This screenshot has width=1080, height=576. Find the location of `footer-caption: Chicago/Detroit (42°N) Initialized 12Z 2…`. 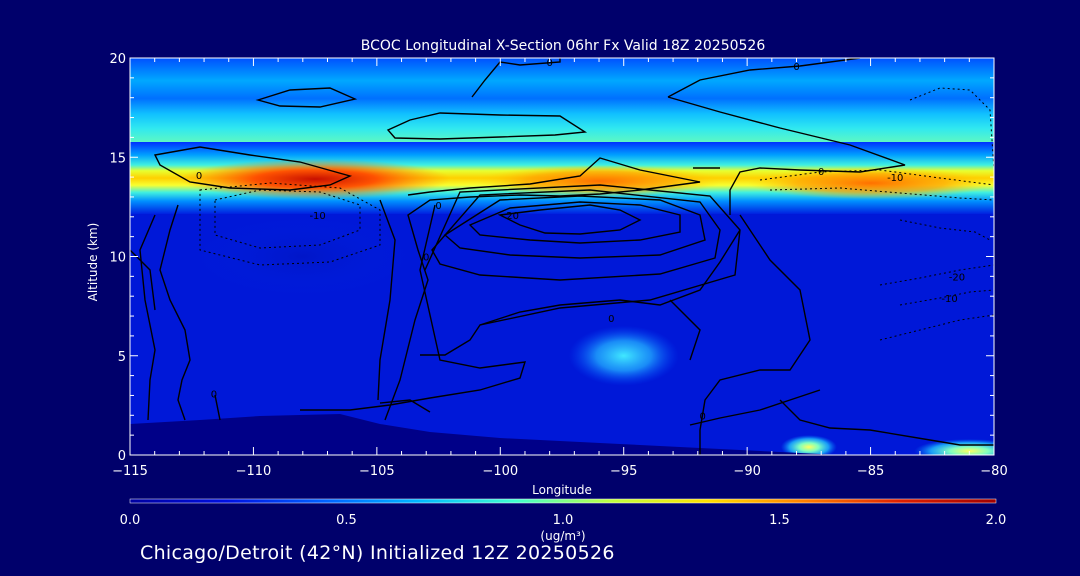

footer-caption: Chicago/Detroit (42°N) Initialized 12Z 2… is located at coordinates (377, 553).